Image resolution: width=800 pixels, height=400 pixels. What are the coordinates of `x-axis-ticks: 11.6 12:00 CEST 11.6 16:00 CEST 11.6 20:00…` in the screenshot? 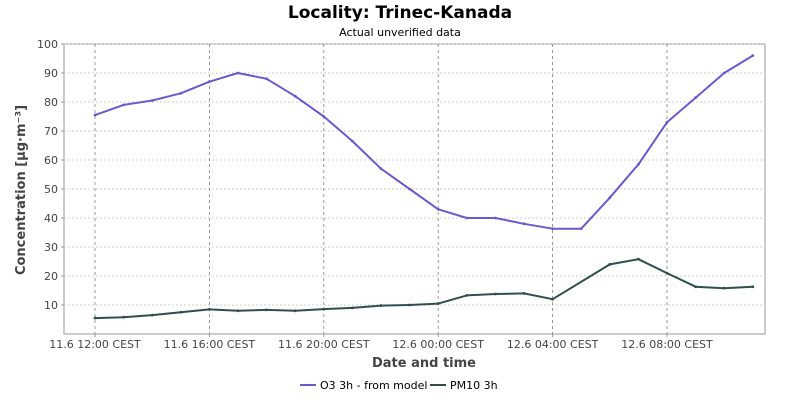 It's located at (381, 342).